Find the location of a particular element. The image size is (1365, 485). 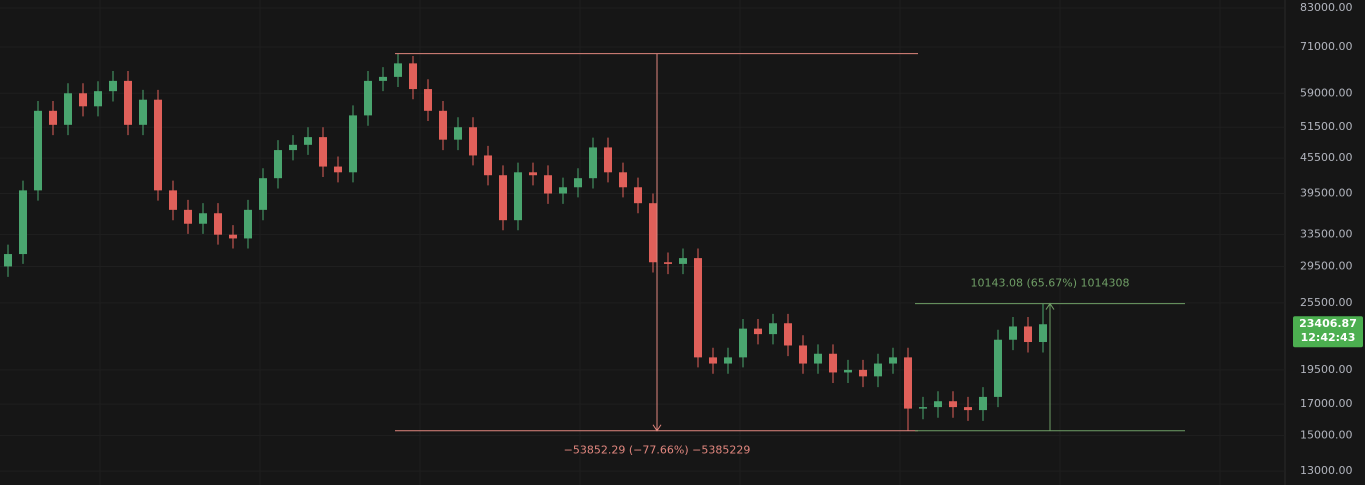

measure-label: 10143.08 (65.67%) 1014308 is located at coordinates (1050, 283).